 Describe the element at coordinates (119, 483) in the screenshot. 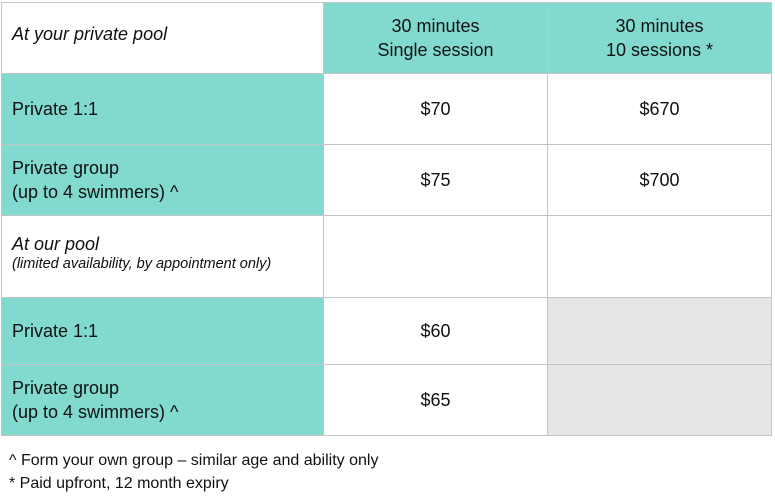

I see `footnote-payment: * Paid upfront, 12 month expiry` at that location.